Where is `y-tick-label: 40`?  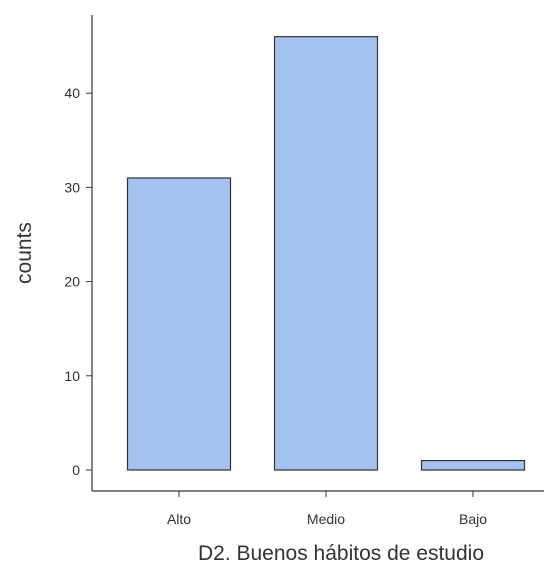
y-tick-label: 40 is located at coordinates (72, 93).